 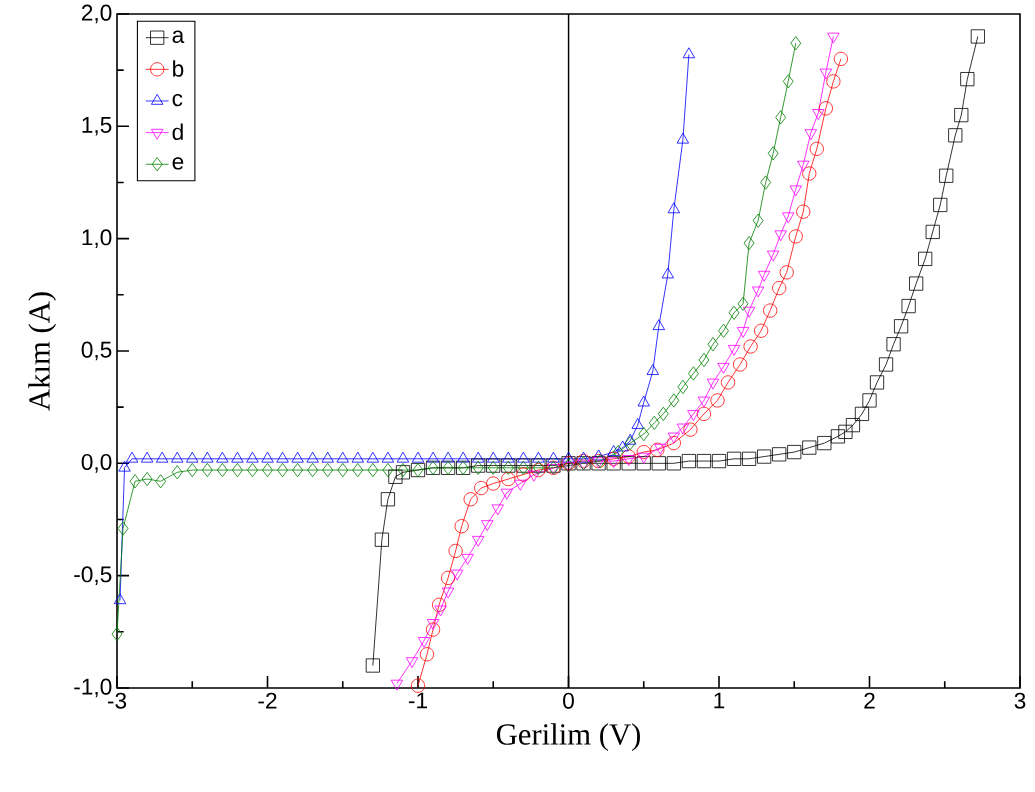 I want to click on legend-label: d, so click(x=177, y=132).